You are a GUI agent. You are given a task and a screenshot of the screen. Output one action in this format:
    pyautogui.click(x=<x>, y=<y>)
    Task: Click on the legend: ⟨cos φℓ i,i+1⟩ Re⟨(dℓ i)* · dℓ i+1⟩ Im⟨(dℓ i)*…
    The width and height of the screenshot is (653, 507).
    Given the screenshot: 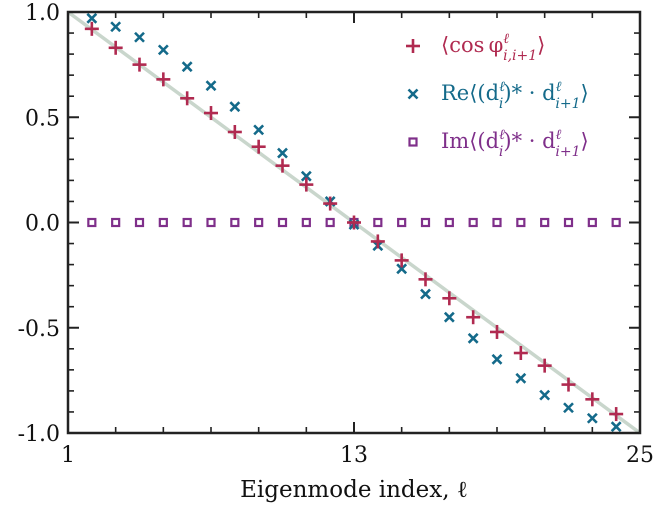 What is the action you would take?
    pyautogui.click(x=497, y=95)
    